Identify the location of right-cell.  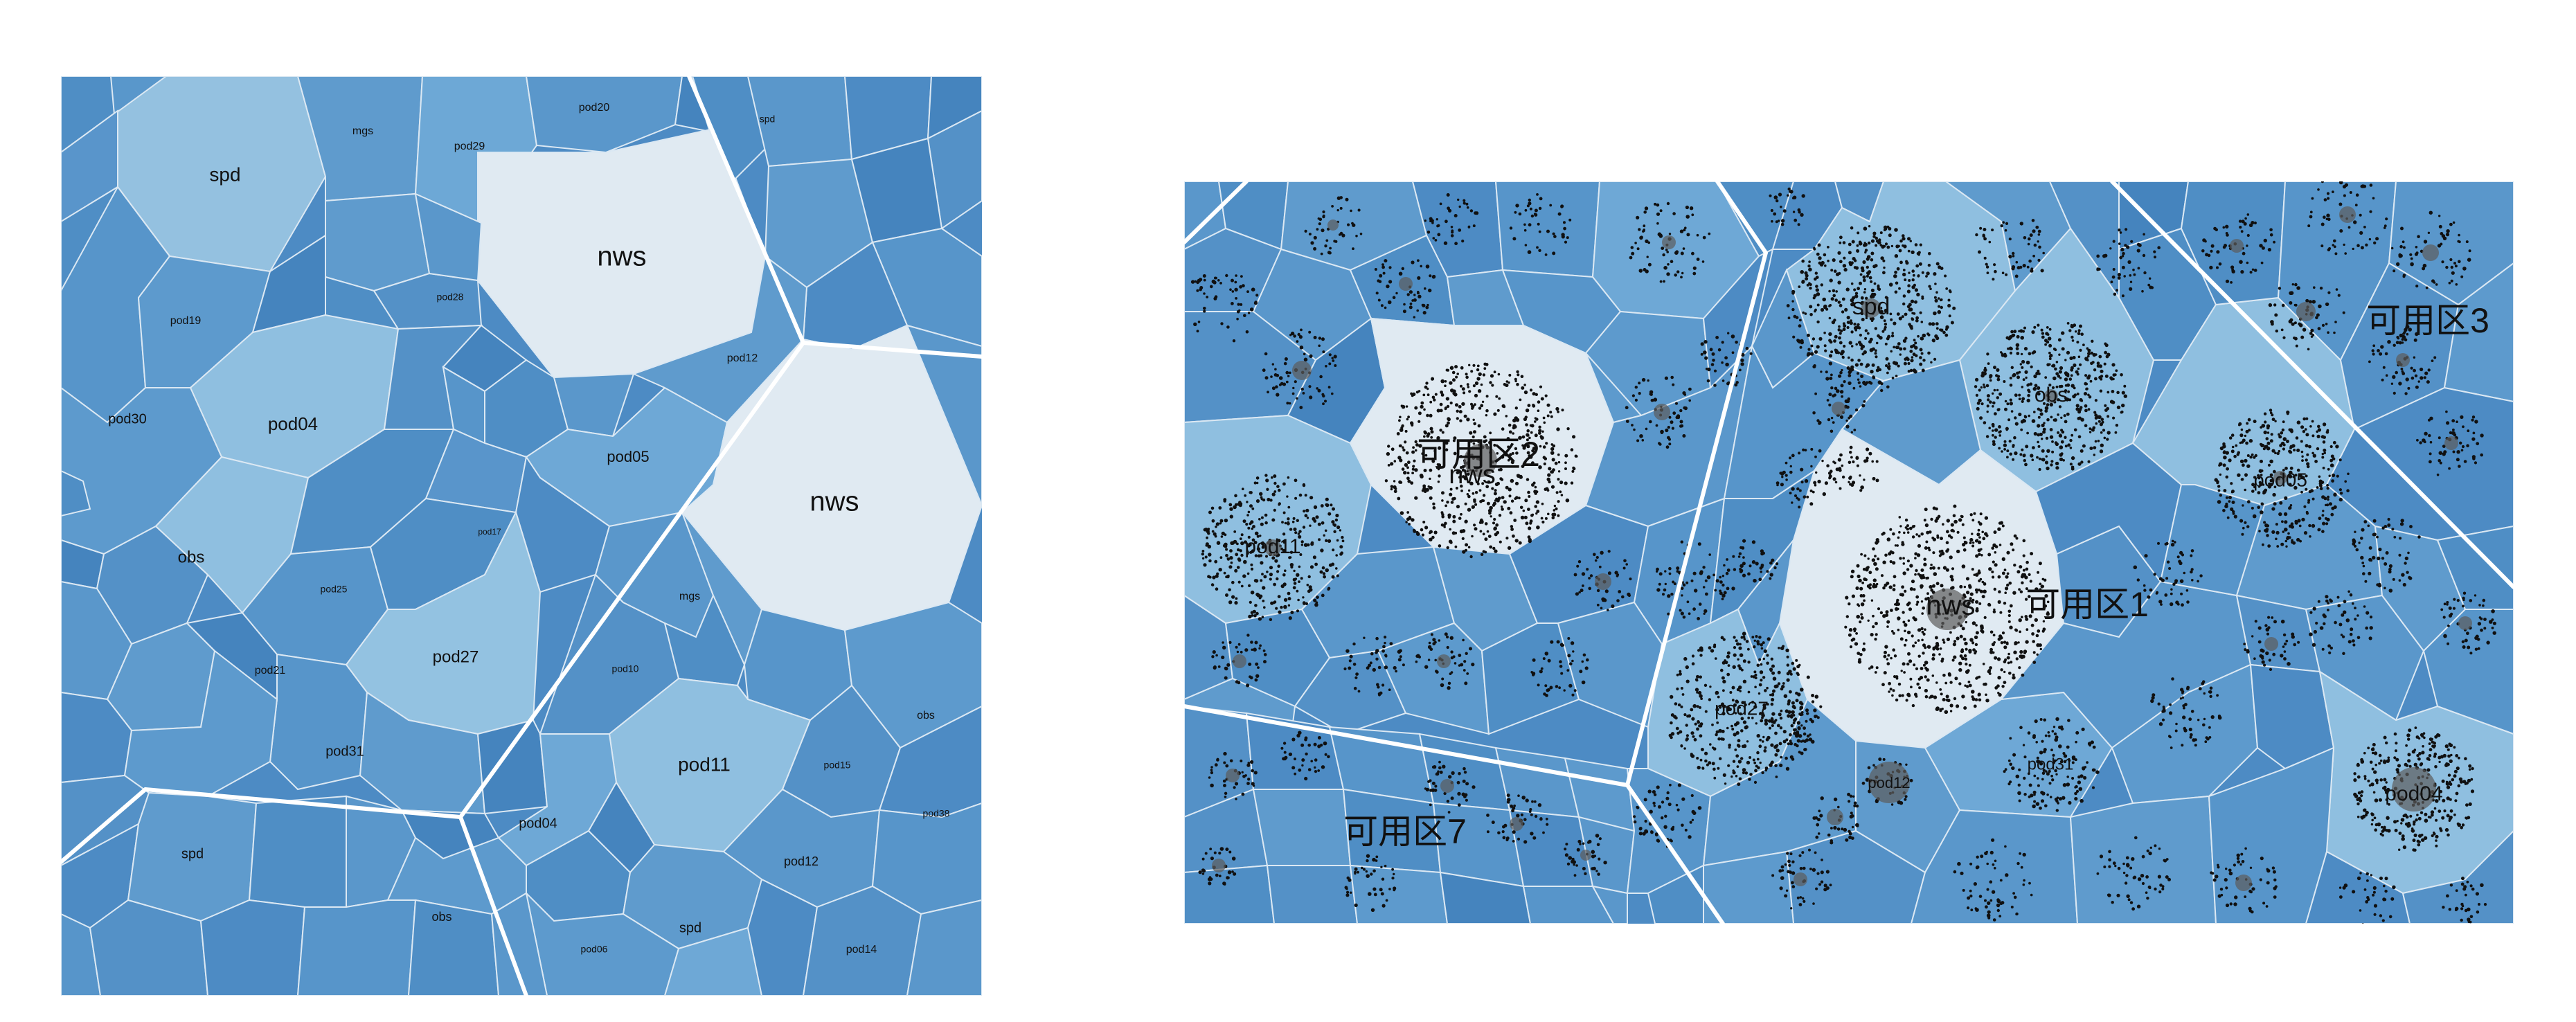
(1350, 692).